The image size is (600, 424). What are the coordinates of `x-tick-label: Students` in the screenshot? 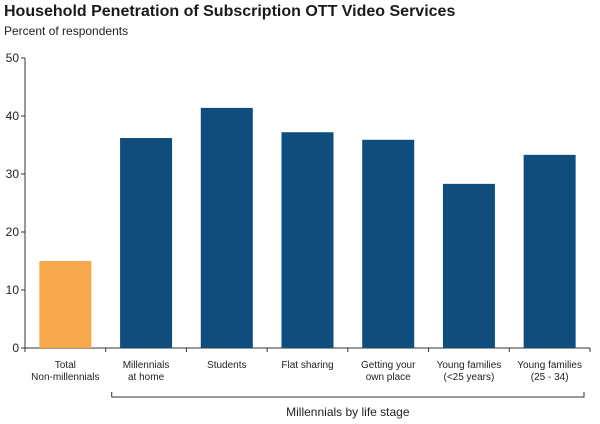 It's located at (226, 365).